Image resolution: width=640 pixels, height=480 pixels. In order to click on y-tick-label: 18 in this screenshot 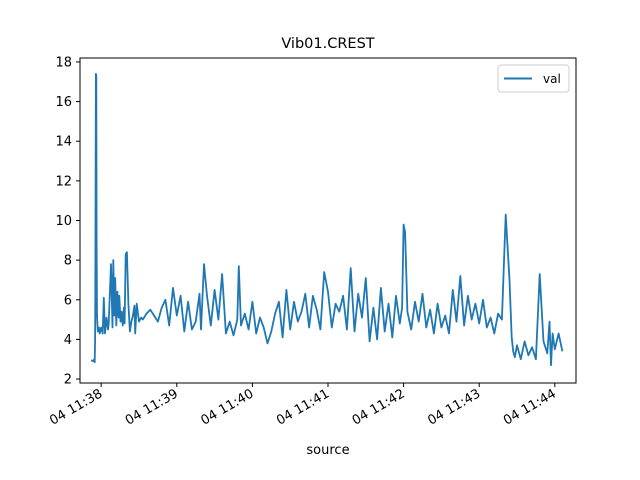, I will do `click(63, 62)`.